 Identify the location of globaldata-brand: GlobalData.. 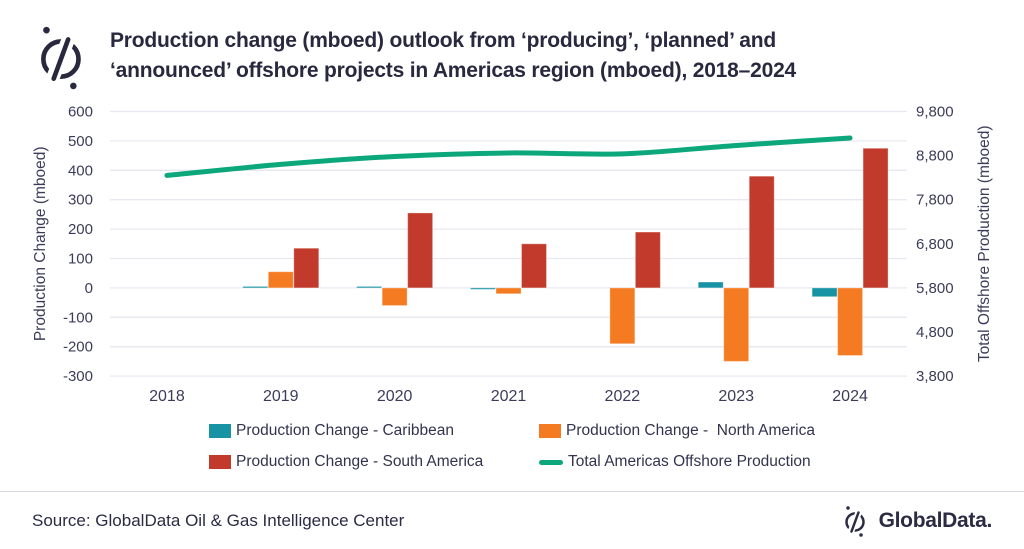
(916, 521).